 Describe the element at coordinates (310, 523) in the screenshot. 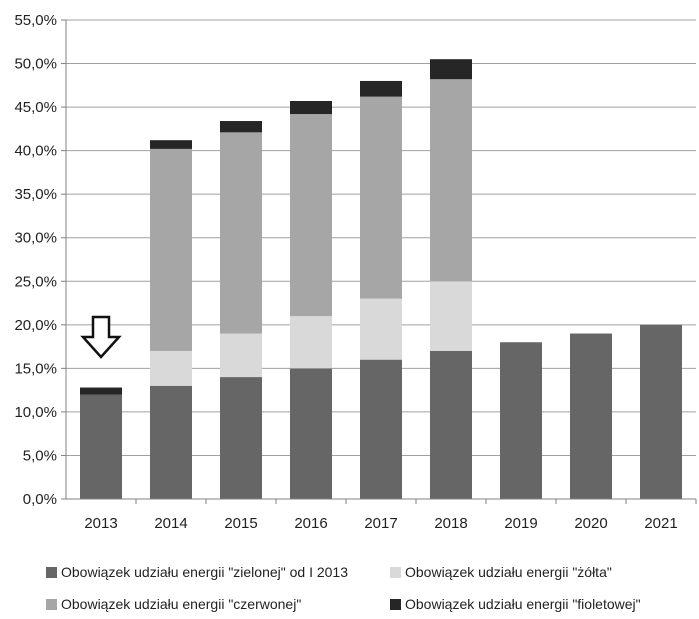

I see `x-tick-label: 2016` at that location.